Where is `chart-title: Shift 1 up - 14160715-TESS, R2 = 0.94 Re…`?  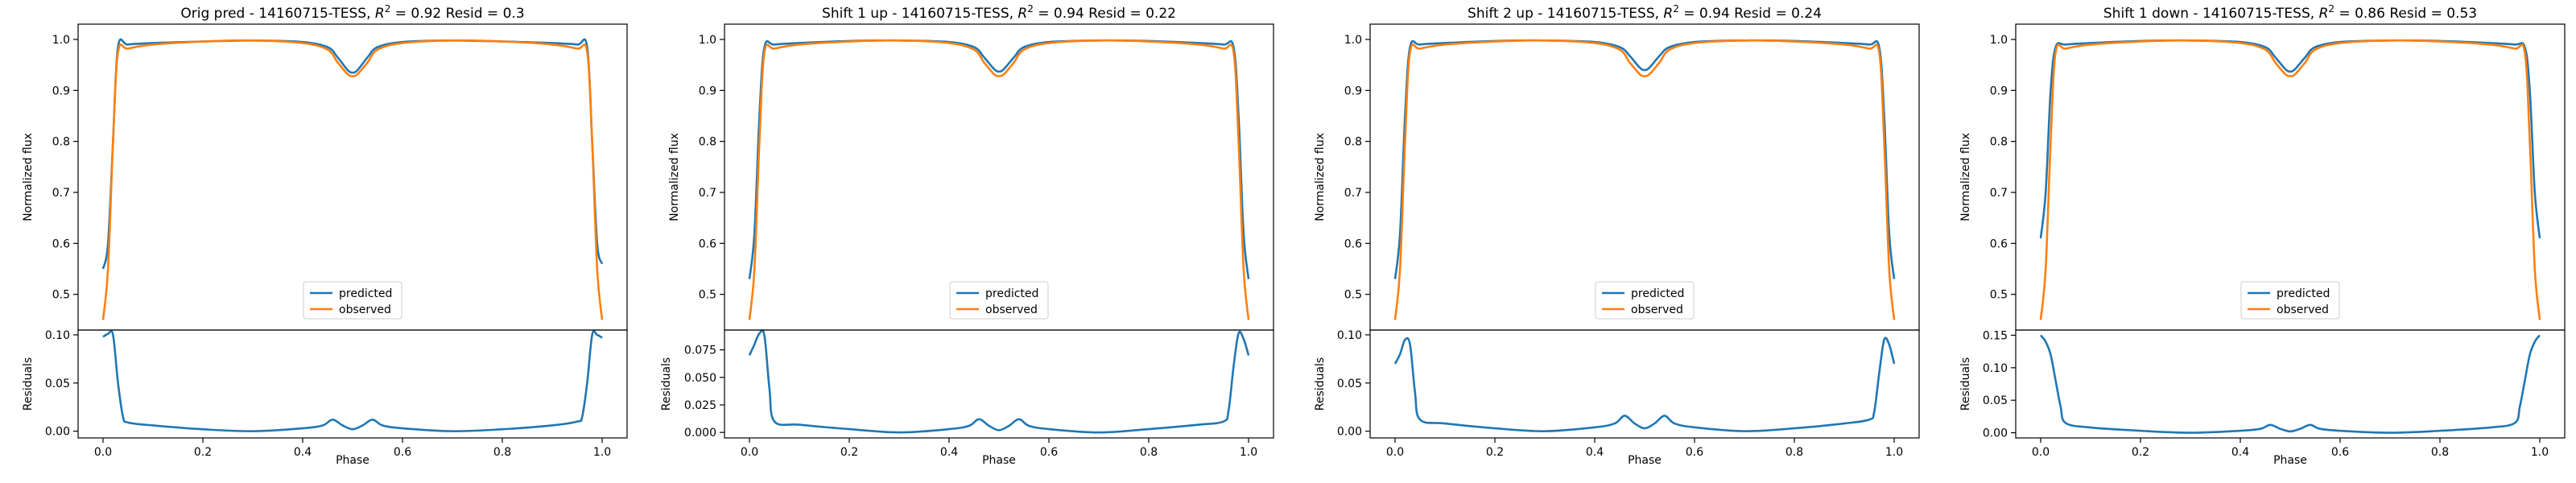
chart-title: Shift 1 up - 14160715-TESS, R2 = 0.94 Re… is located at coordinates (999, 12).